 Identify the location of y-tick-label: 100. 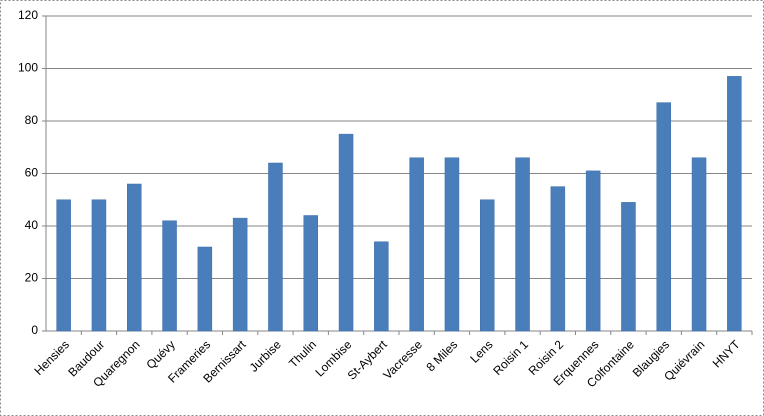
(28, 68).